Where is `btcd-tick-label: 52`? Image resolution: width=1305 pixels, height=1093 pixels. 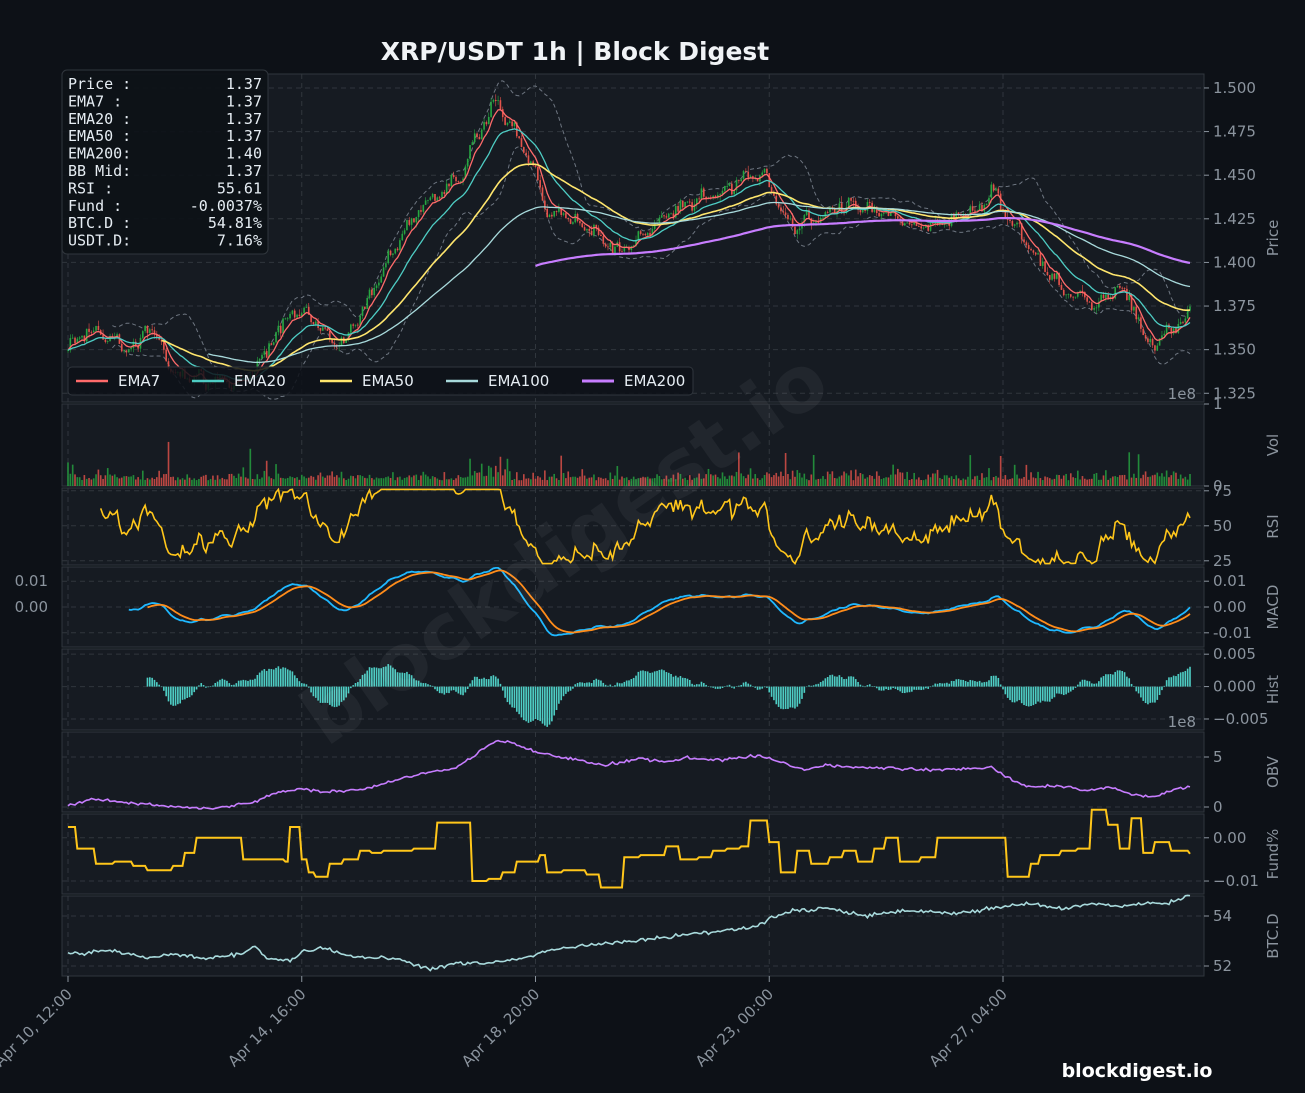 btcd-tick-label: 52 is located at coordinates (1222, 966).